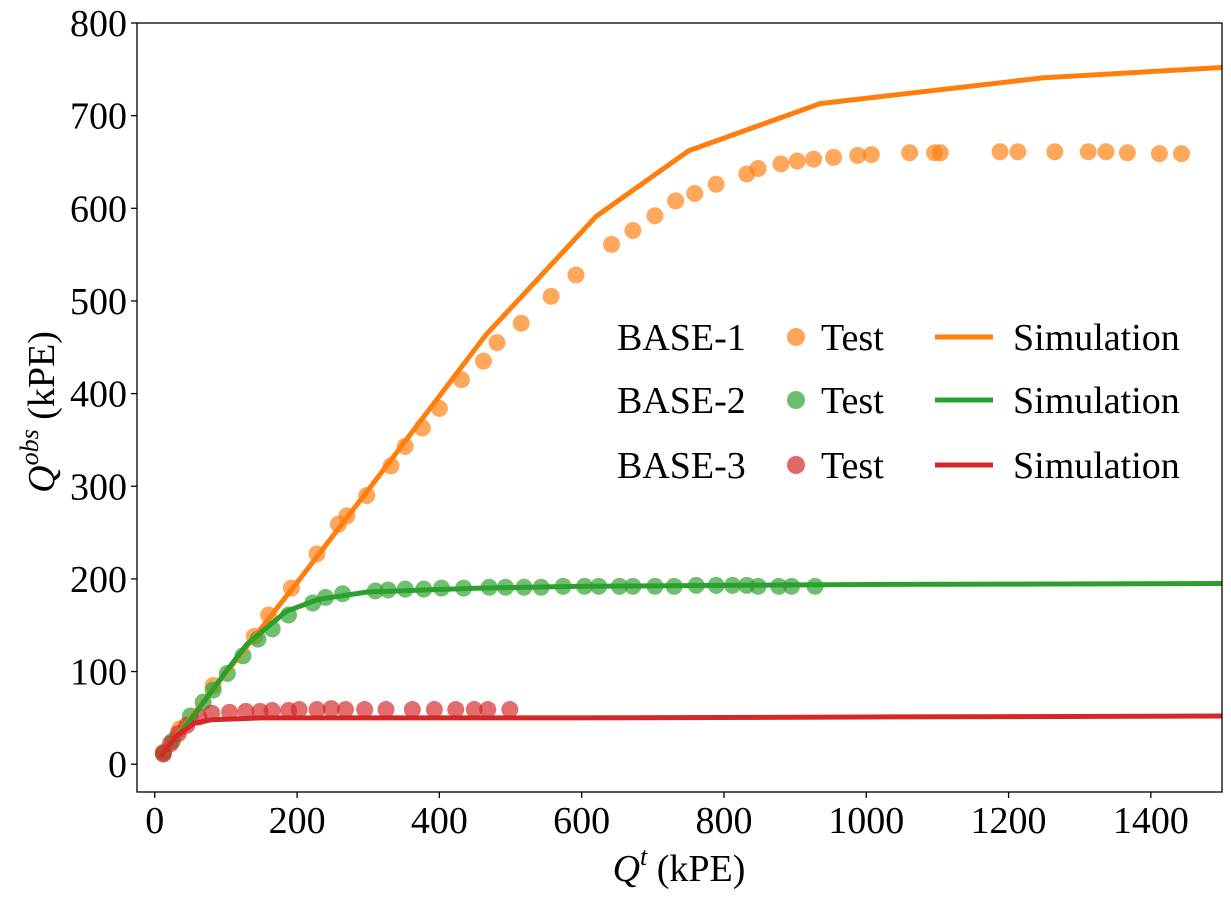  I want to click on legend-row-base-1: BASE-1 Test Simulation, so click(898, 338).